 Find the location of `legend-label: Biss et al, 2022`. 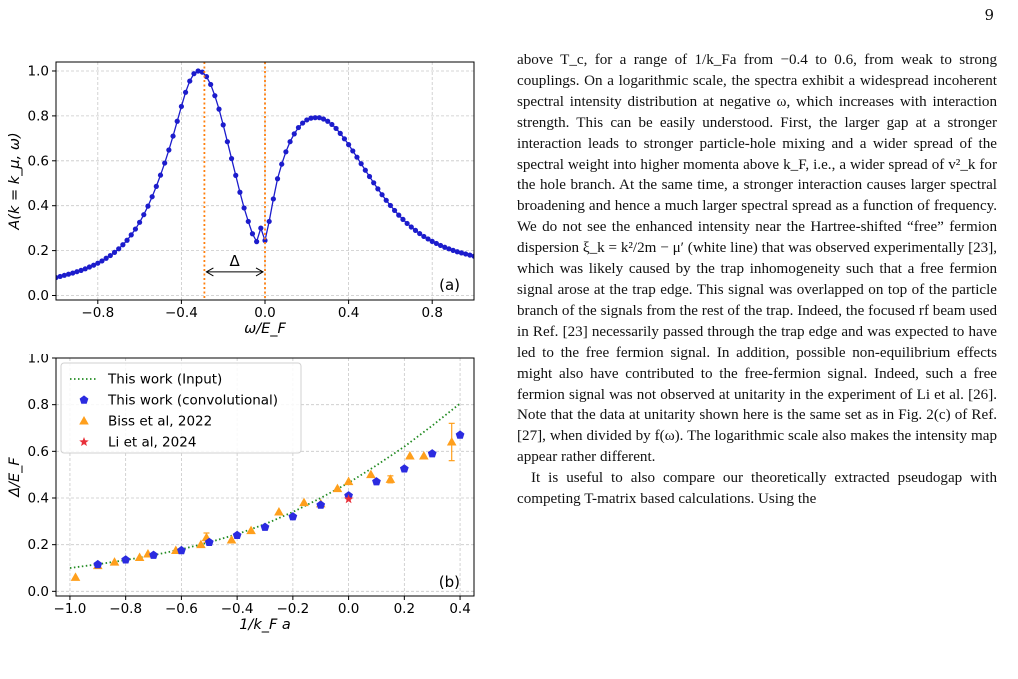

legend-label: Biss et al, 2022 is located at coordinates (160, 422).